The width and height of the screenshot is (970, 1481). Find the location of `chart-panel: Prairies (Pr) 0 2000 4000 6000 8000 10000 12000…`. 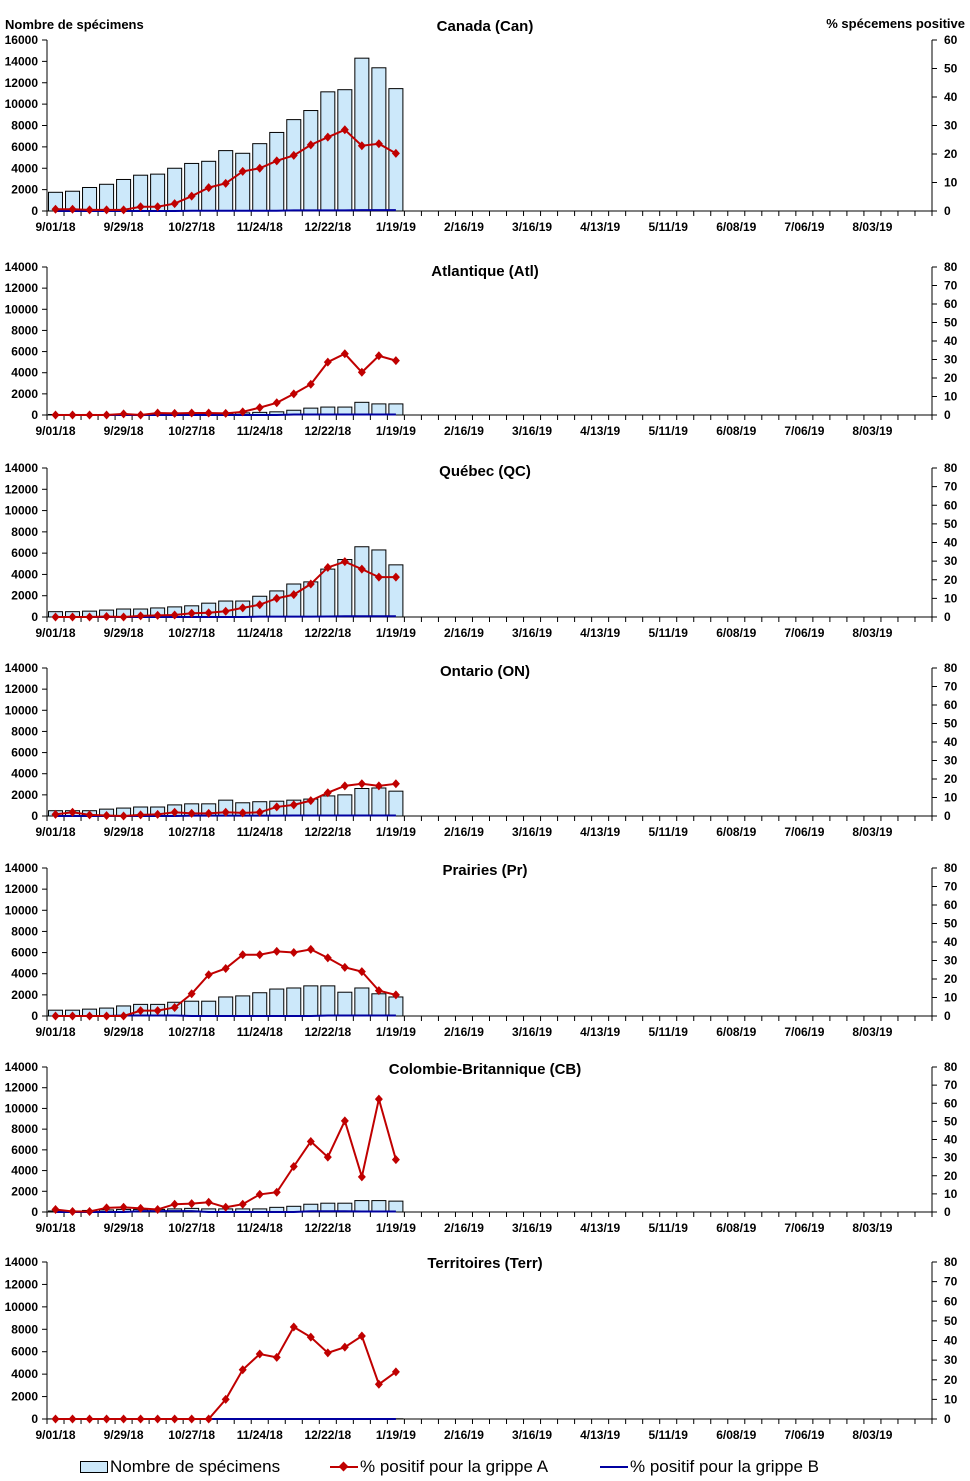

chart-panel: Prairies (Pr) 0 2000 4000 6000 8000 10000 12000… is located at coordinates (481, 950).